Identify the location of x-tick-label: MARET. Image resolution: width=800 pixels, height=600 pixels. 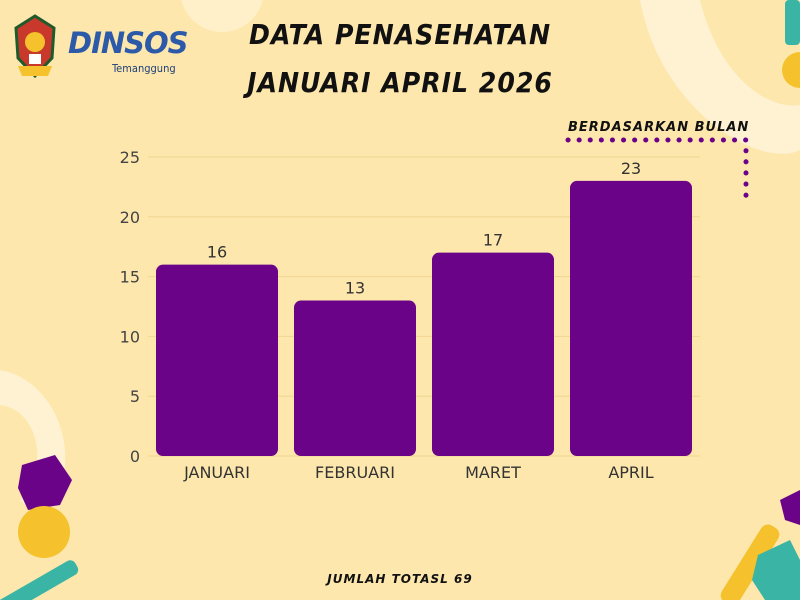
(493, 472).